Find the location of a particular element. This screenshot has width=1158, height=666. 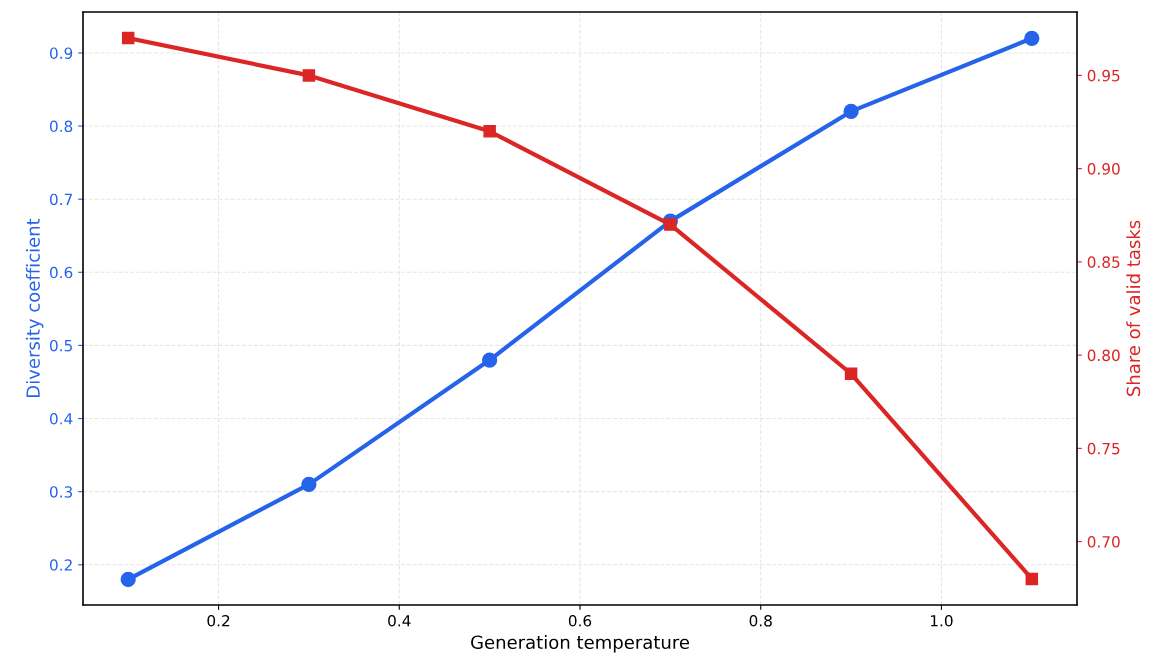

y-tick-label: 0.2 is located at coordinates (60, 565).